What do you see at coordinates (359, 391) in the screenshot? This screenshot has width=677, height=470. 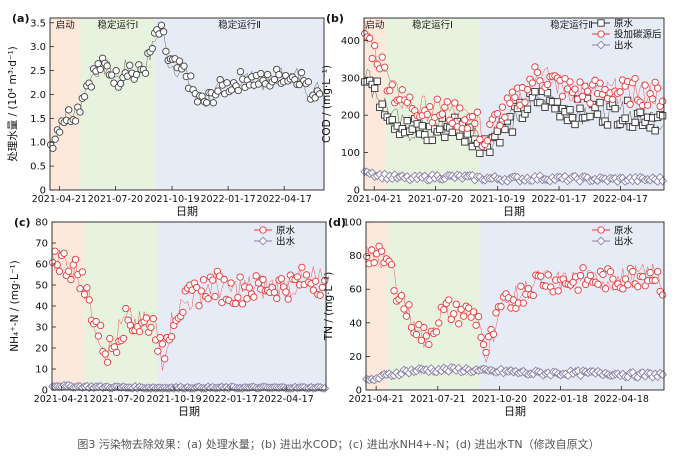 I see `y-tick-label: 0` at bounding box center [359, 391].